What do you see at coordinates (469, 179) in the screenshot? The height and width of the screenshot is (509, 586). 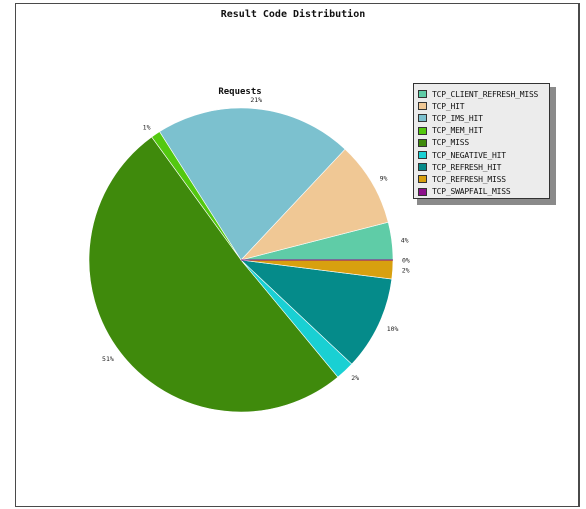 I see `legend-label: TCP_REFRESH_MISS` at bounding box center [469, 179].